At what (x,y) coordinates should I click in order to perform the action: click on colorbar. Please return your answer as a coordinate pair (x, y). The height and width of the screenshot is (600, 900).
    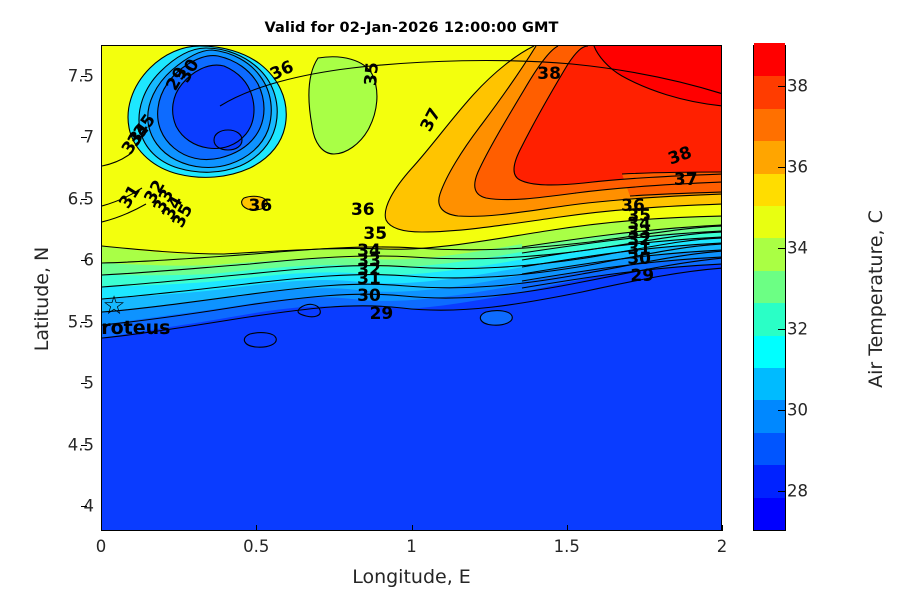
    Looking at the image, I should click on (769, 287).